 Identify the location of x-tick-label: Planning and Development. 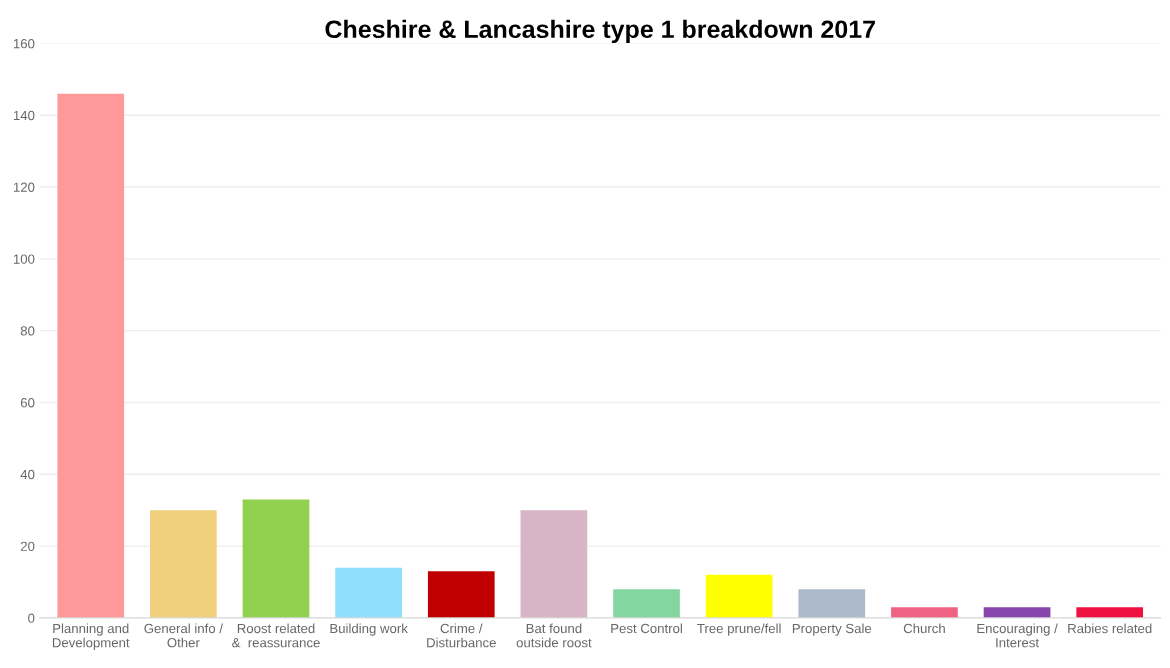
(91, 636).